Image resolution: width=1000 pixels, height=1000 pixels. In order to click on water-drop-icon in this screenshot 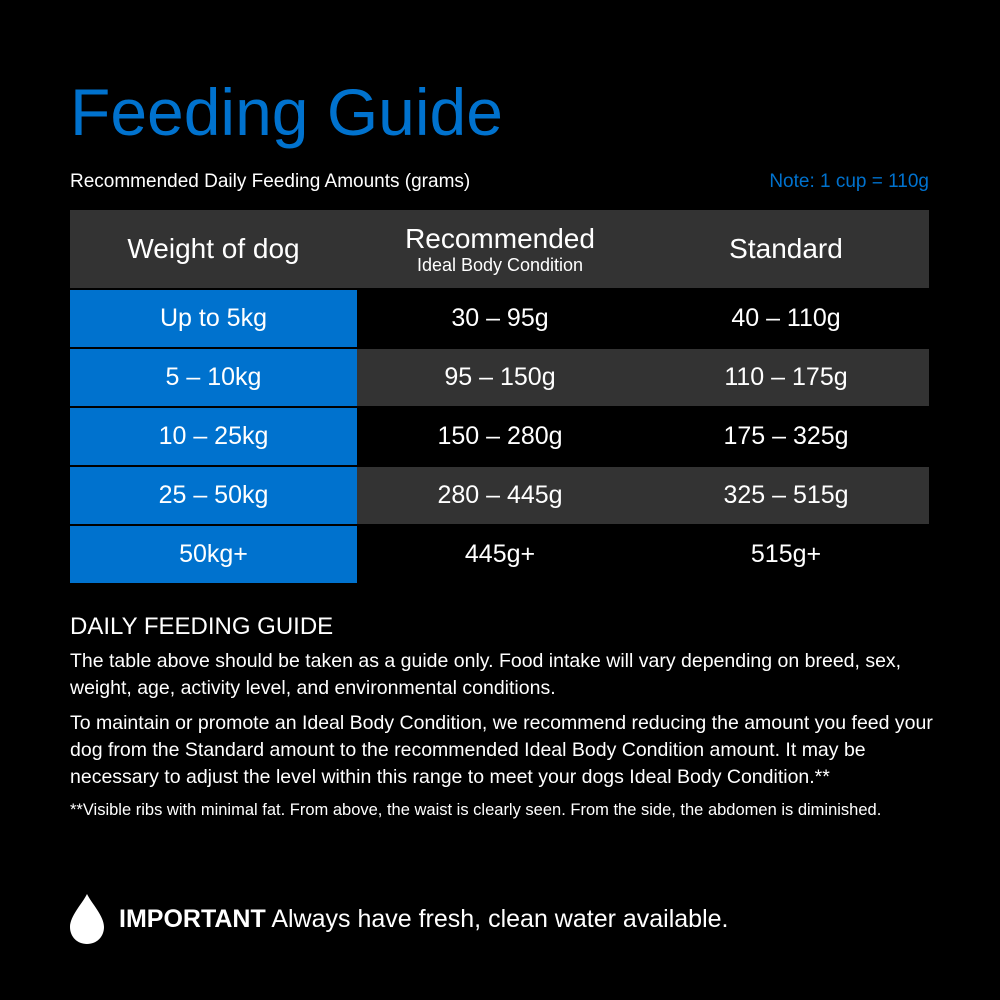, I will do `click(87, 919)`.